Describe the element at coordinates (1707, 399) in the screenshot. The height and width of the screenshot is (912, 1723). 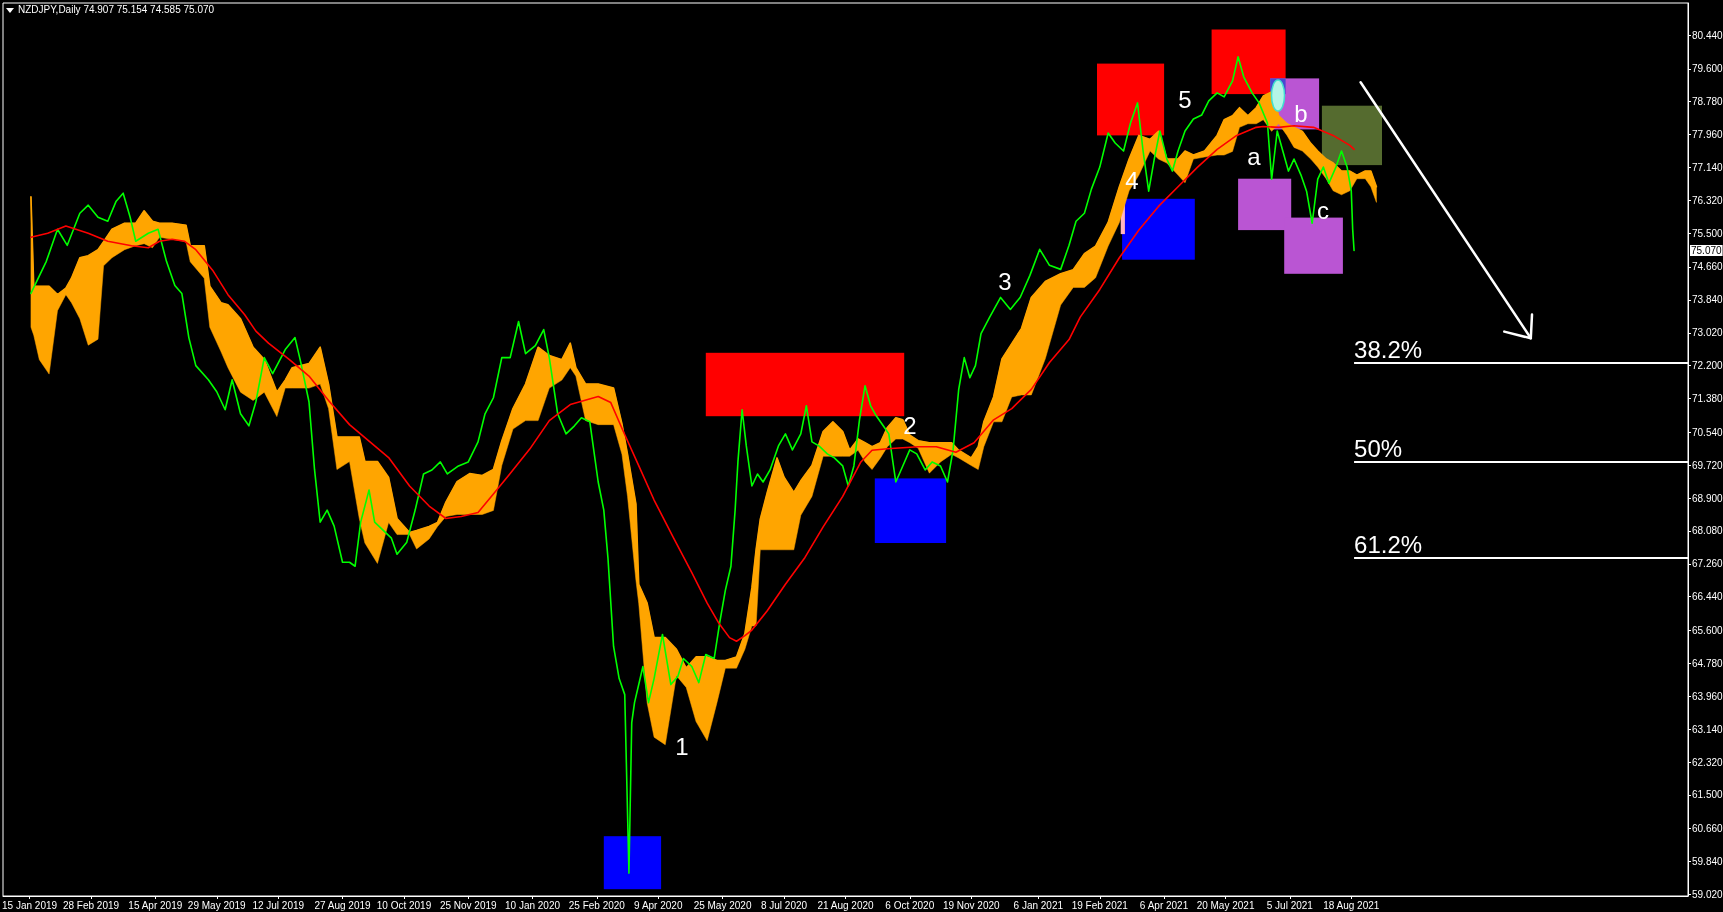
I see `y-tick-label: 71.380` at that location.